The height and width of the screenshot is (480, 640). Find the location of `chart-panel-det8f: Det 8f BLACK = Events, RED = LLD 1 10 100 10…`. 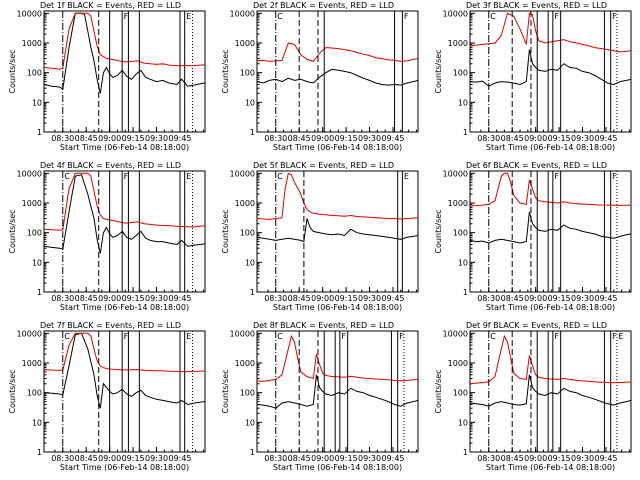

chart-panel-det8f: Det 8f BLACK = Events, RED = LLD 1 10 100 10… is located at coordinates (319, 400).